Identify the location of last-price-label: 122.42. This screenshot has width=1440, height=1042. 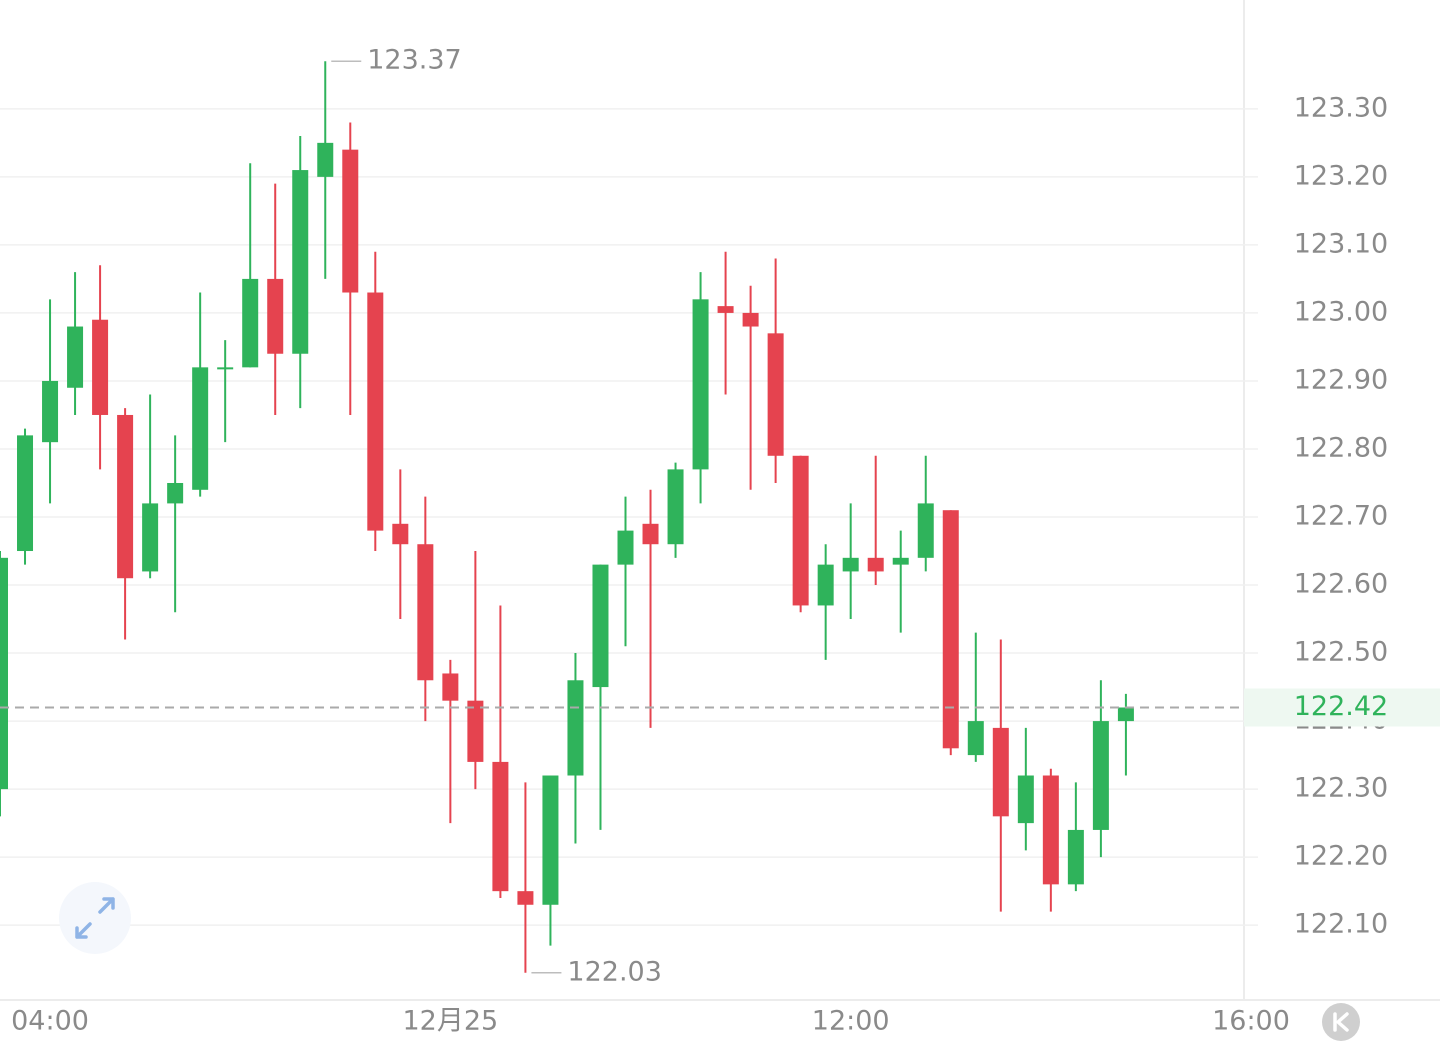
(1341, 706).